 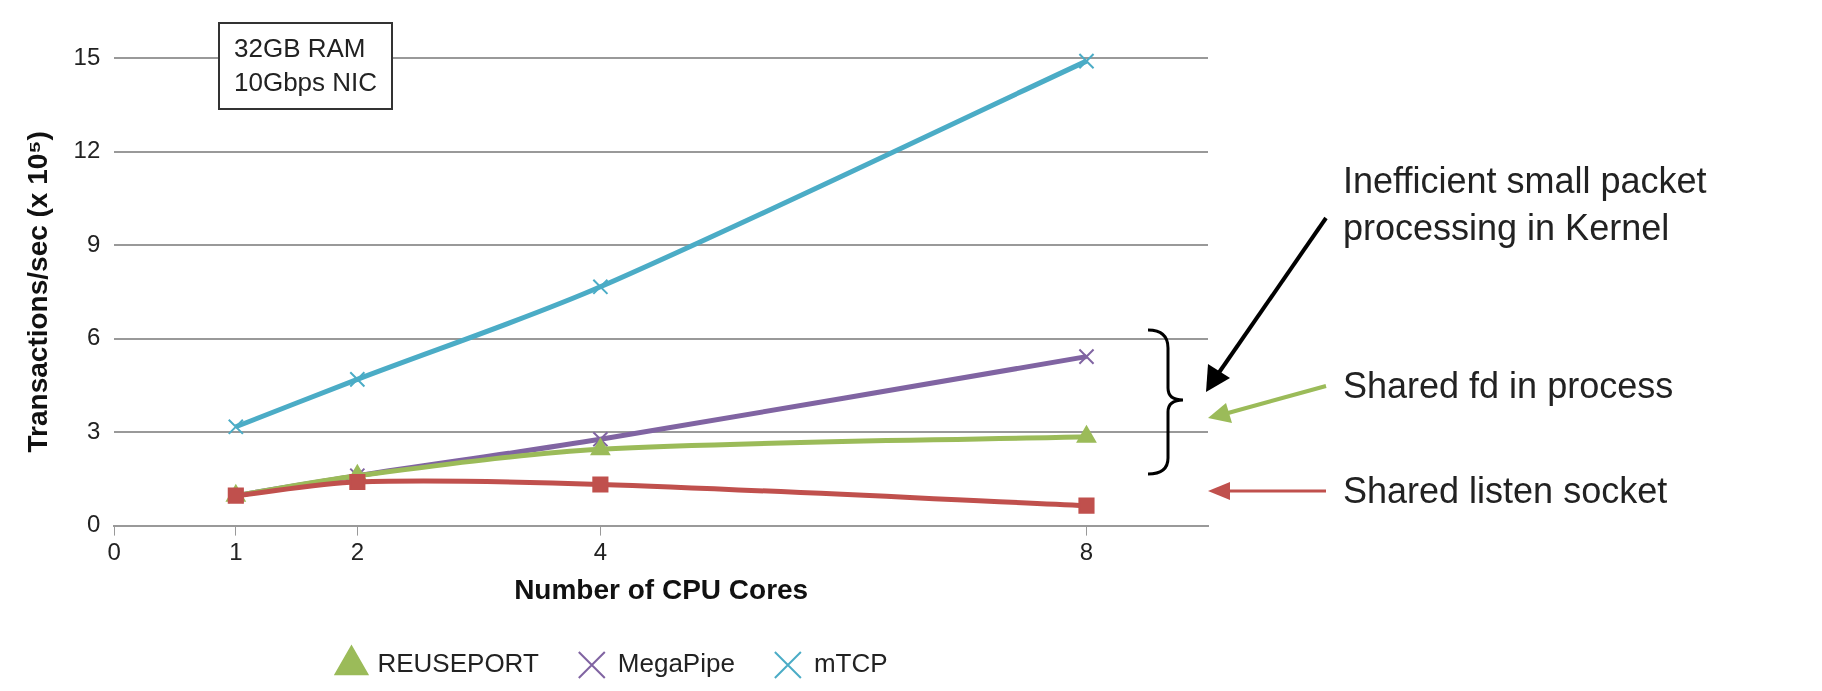 I want to click on x-tick-label: 0, so click(x=114, y=551).